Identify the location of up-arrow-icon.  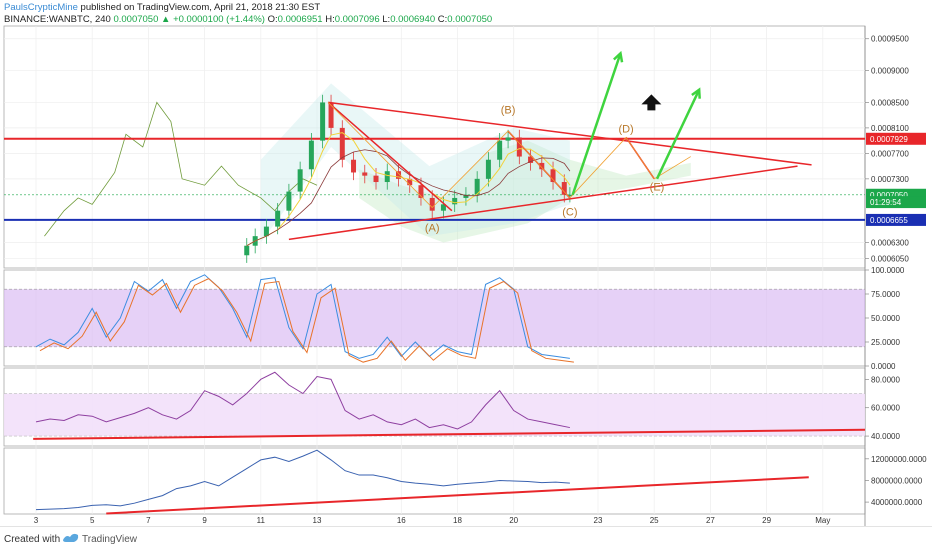
(651, 102).